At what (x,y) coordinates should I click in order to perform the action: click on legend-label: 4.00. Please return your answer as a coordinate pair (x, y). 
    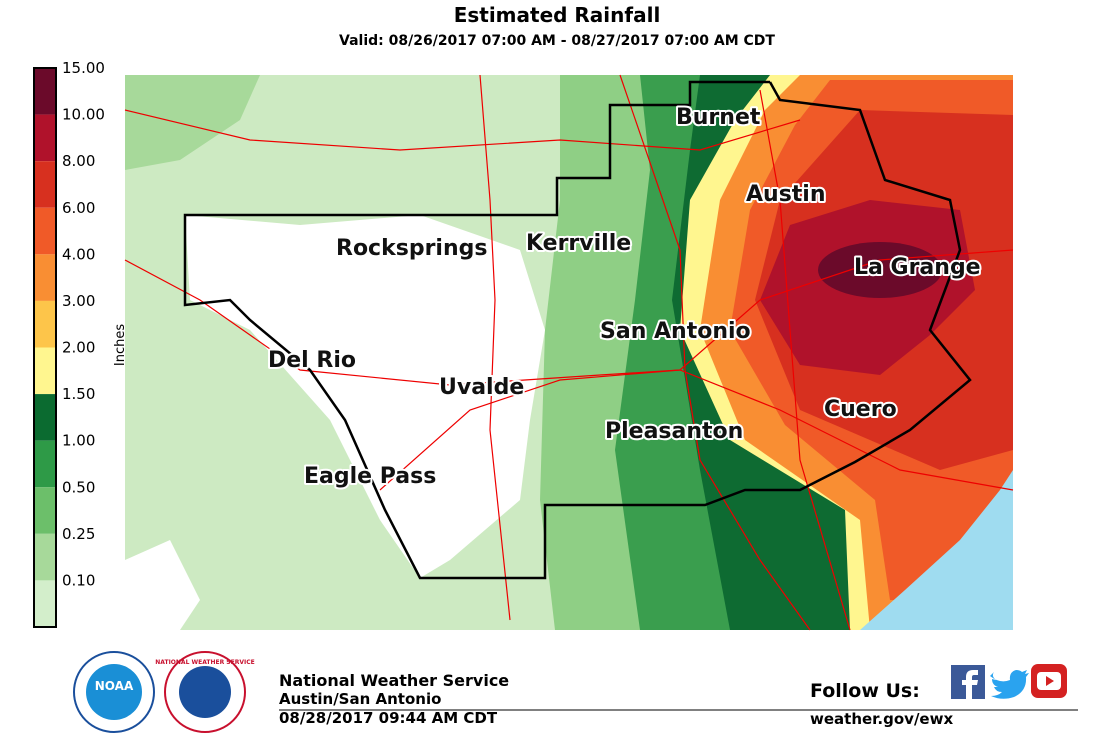
    Looking at the image, I should click on (78, 254).